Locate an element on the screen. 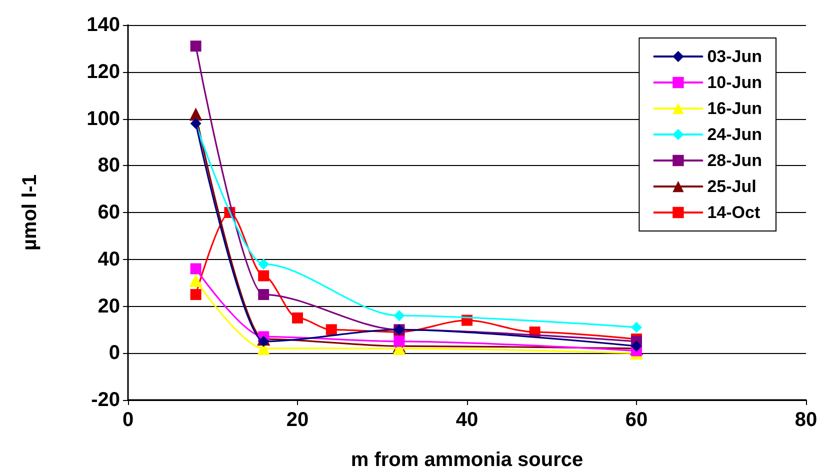 The width and height of the screenshot is (826, 475). legend-label: 16-Jun is located at coordinates (734, 108).